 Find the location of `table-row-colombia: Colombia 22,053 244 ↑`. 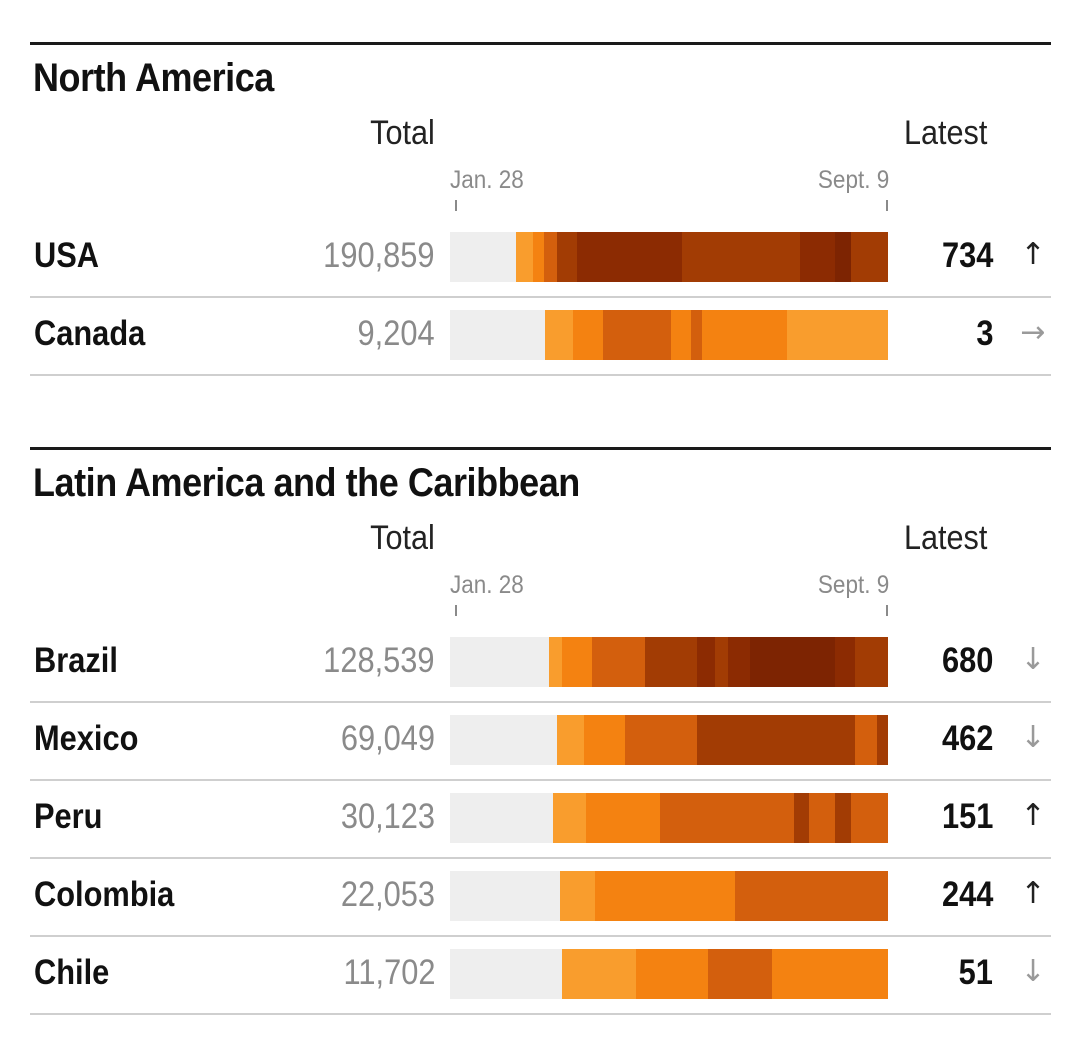

table-row-colombia: Colombia 22,053 244 ↑ is located at coordinates (540, 897).